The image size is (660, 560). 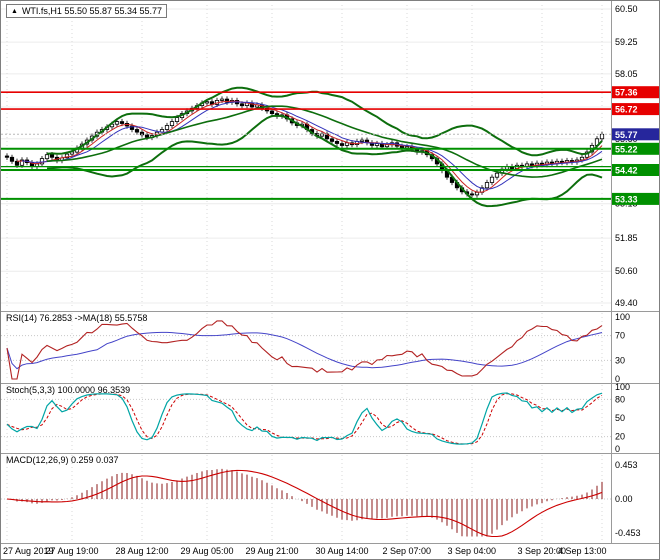 What do you see at coordinates (542, 551) in the screenshot?
I see `time-axis-label: 3 Sep 20:00` at bounding box center [542, 551].